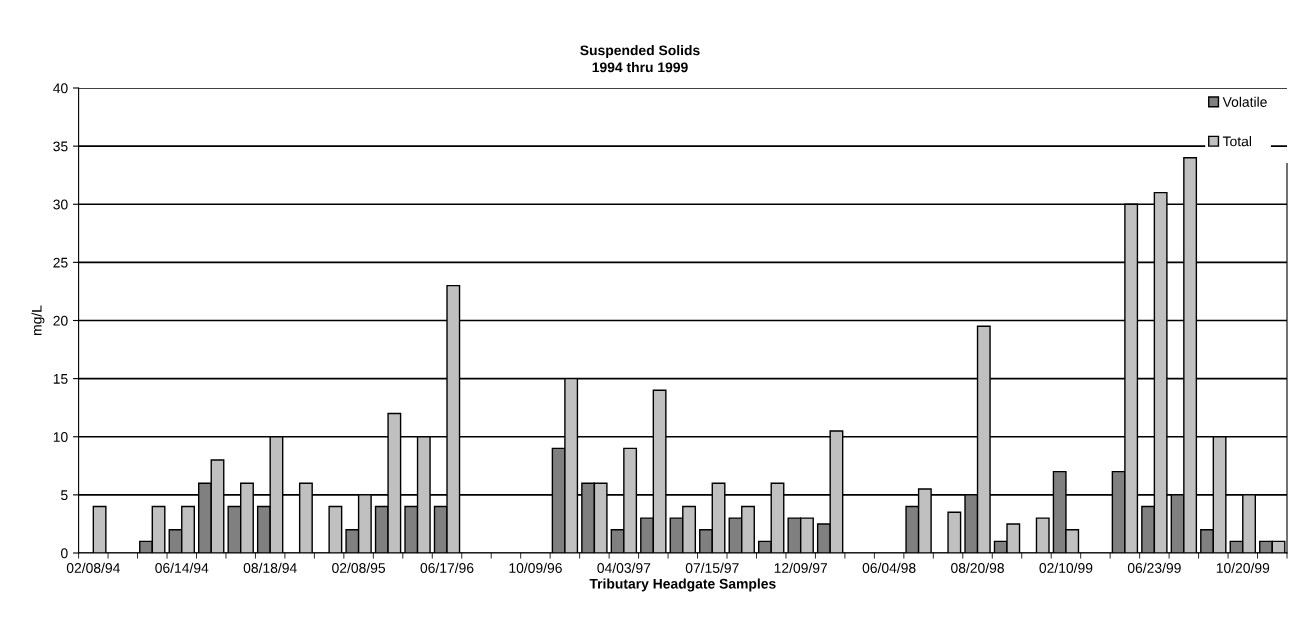 This screenshot has width=1306, height=620. Describe the element at coordinates (535, 567) in the screenshot. I see `x-tick-label: 10/09/96` at that location.